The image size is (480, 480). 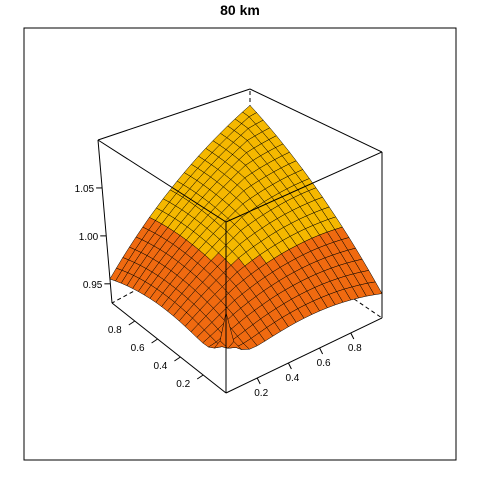 I want to click on y-tick-label: 0.8, so click(x=115, y=330).